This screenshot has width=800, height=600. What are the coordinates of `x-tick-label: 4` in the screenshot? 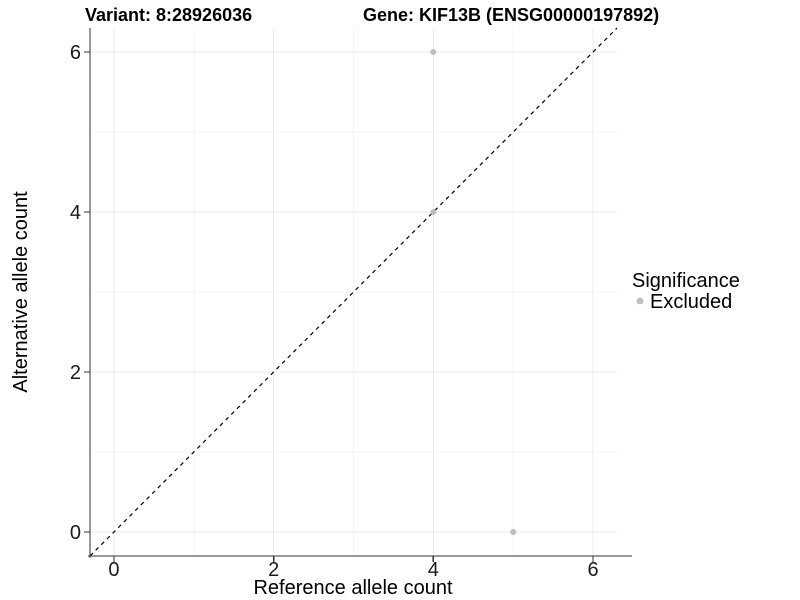 It's located at (433, 570).